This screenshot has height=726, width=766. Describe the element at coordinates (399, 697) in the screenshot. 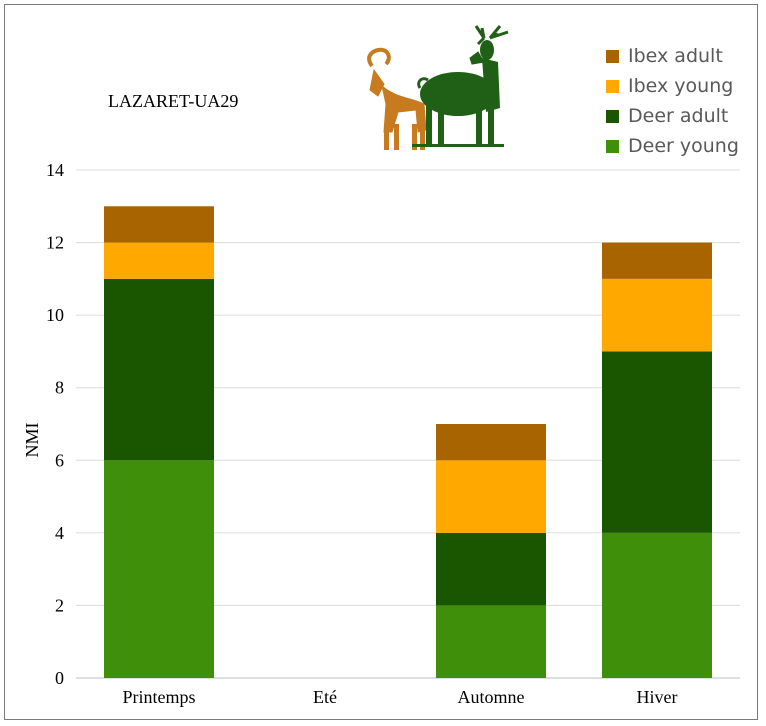

I see `x-tick-labels: Printemps Eté Automne Hiver` at that location.